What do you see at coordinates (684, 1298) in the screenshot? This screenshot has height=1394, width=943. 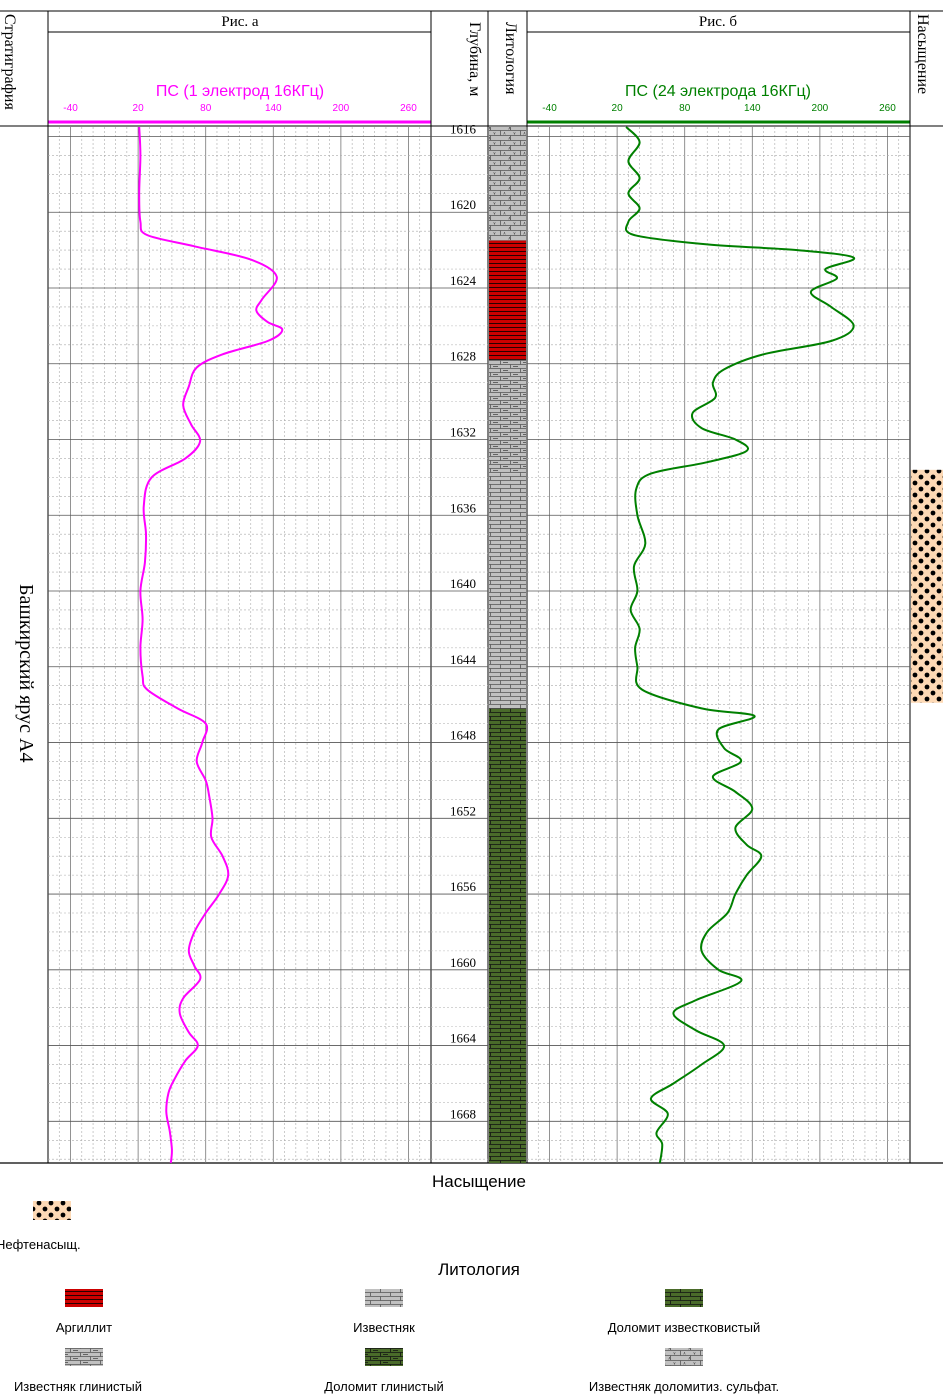 I see `legend-dolomite-calc-swatch` at bounding box center [684, 1298].